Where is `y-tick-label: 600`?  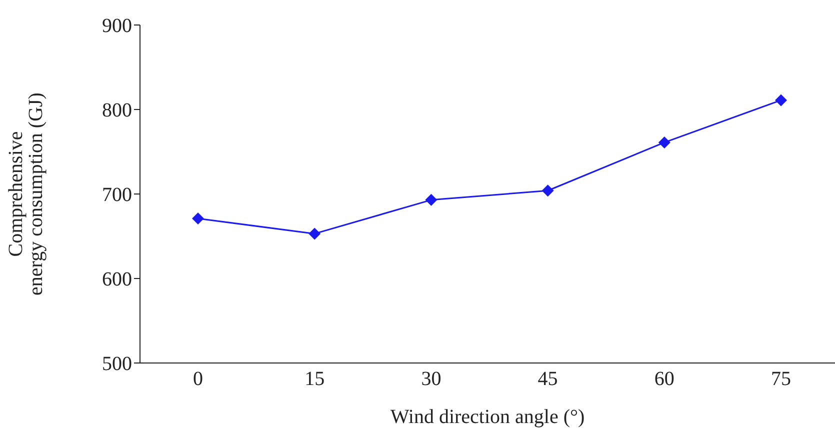 y-tick-label: 600 is located at coordinates (117, 279).